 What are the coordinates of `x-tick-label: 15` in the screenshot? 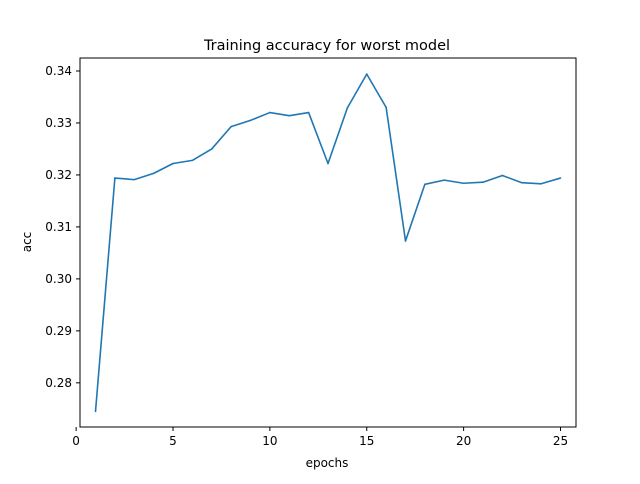 It's located at (366, 441).